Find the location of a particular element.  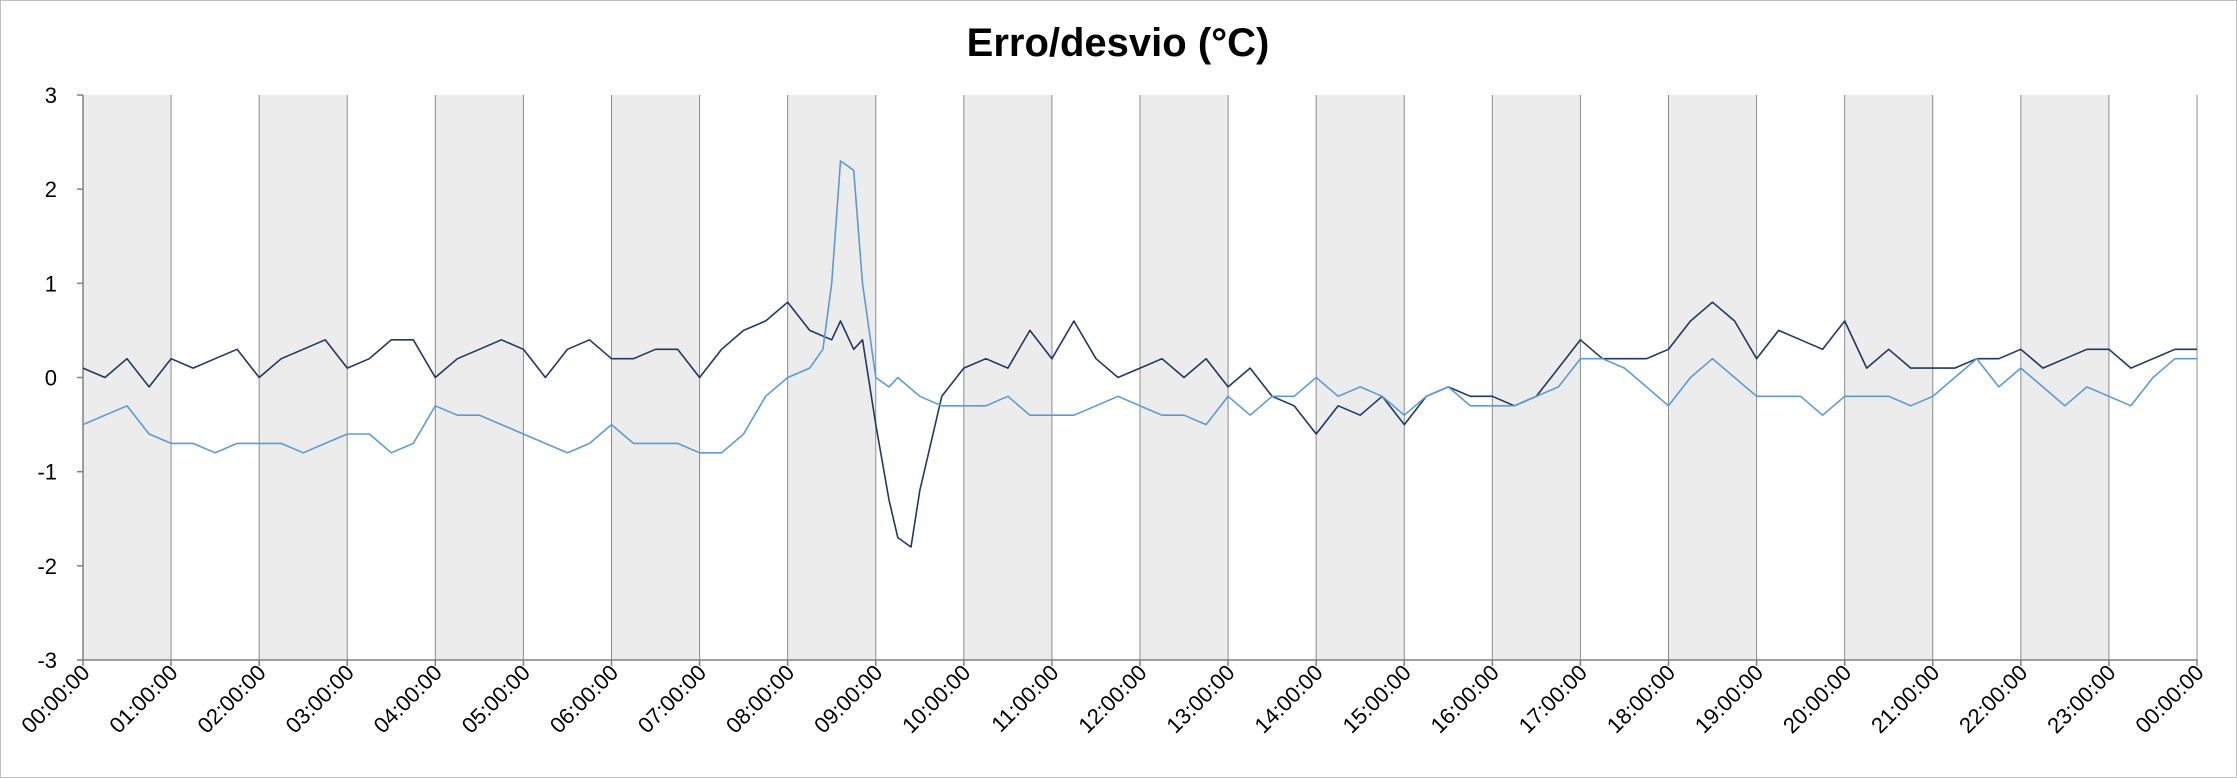

x-tick-label: 23:00:00 is located at coordinates (2081, 699).